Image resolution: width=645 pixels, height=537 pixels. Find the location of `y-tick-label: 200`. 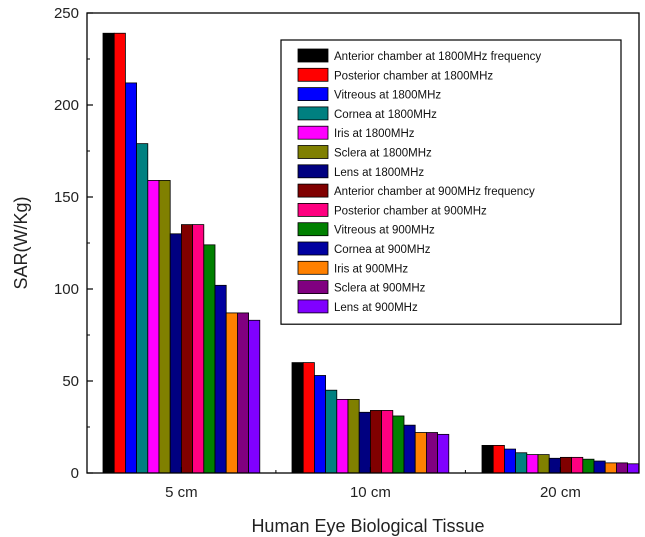

y-tick-label: 200 is located at coordinates (66, 105).